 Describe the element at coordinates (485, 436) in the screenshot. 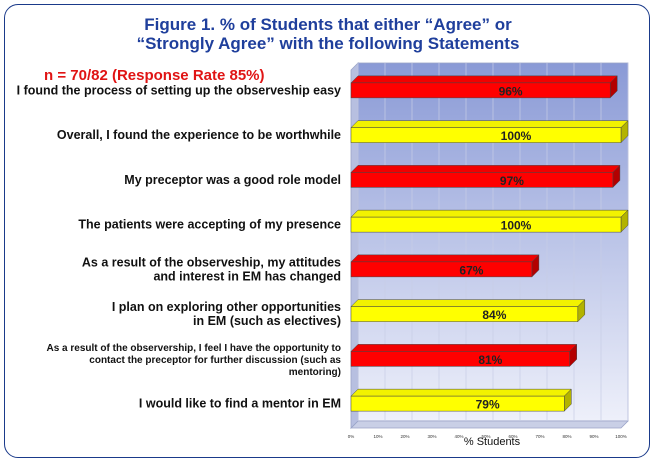

I see `x-tick-label: 50%` at that location.